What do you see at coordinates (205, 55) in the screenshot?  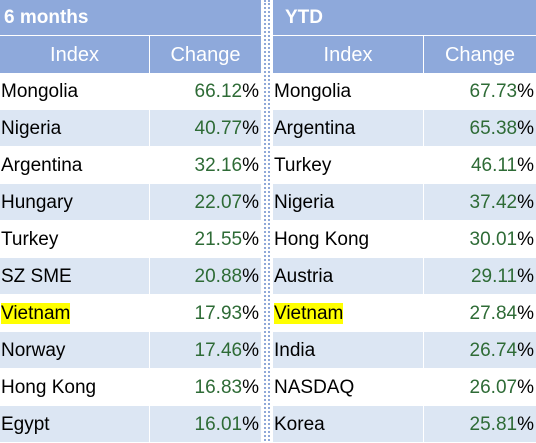 I see `change-column-header: Change` at bounding box center [205, 55].